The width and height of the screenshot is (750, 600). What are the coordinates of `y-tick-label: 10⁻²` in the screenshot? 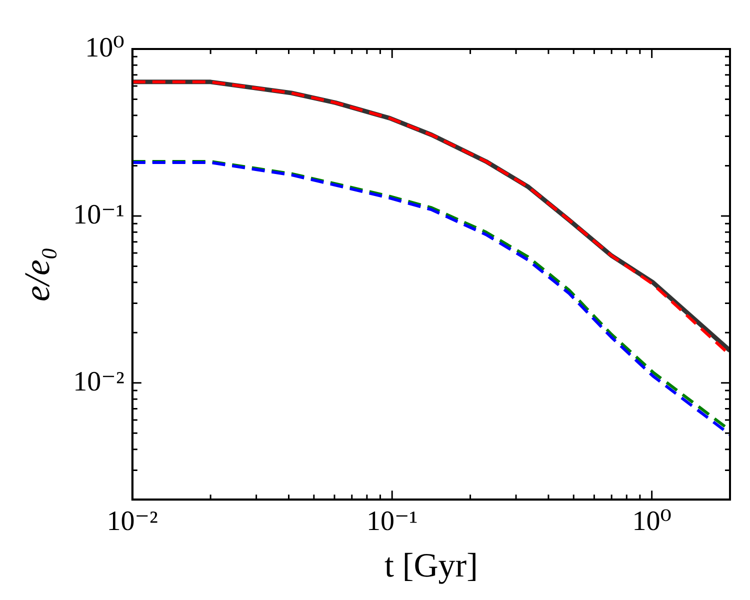 It's located at (98, 382).